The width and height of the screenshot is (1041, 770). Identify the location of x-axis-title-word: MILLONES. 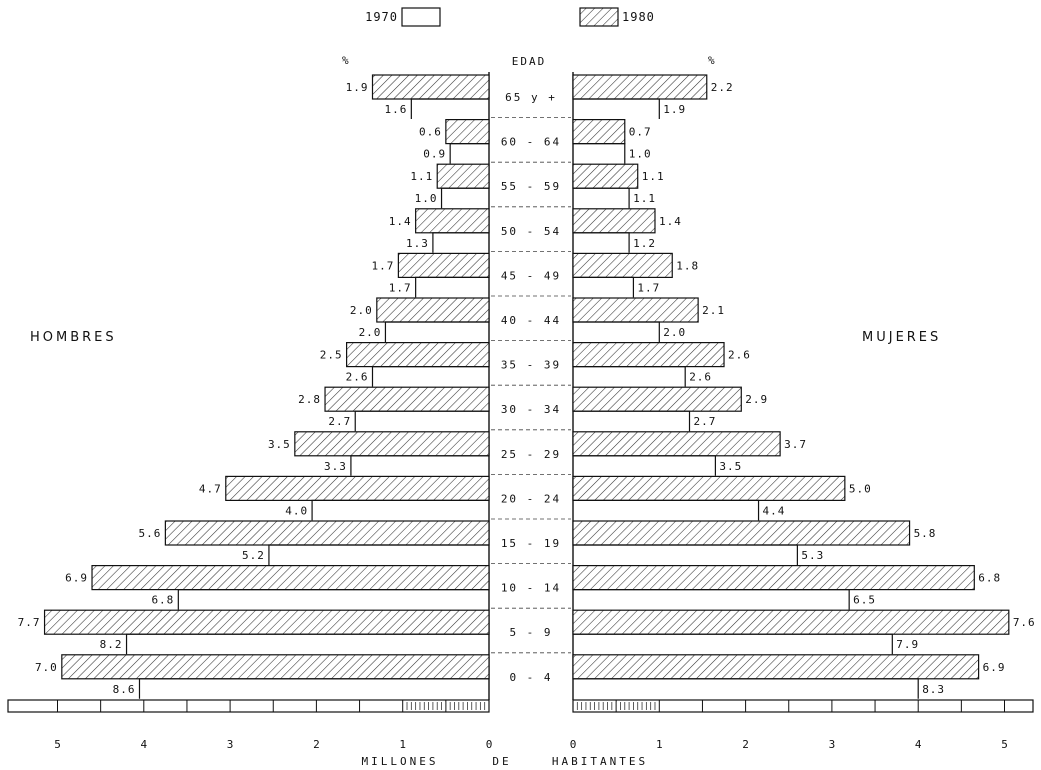
(400, 761).